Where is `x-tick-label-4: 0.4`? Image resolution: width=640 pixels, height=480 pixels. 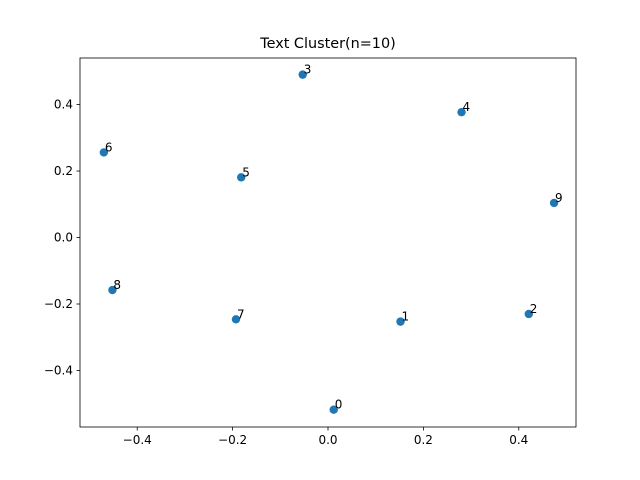 x-tick-label-4: 0.4 is located at coordinates (518, 440).